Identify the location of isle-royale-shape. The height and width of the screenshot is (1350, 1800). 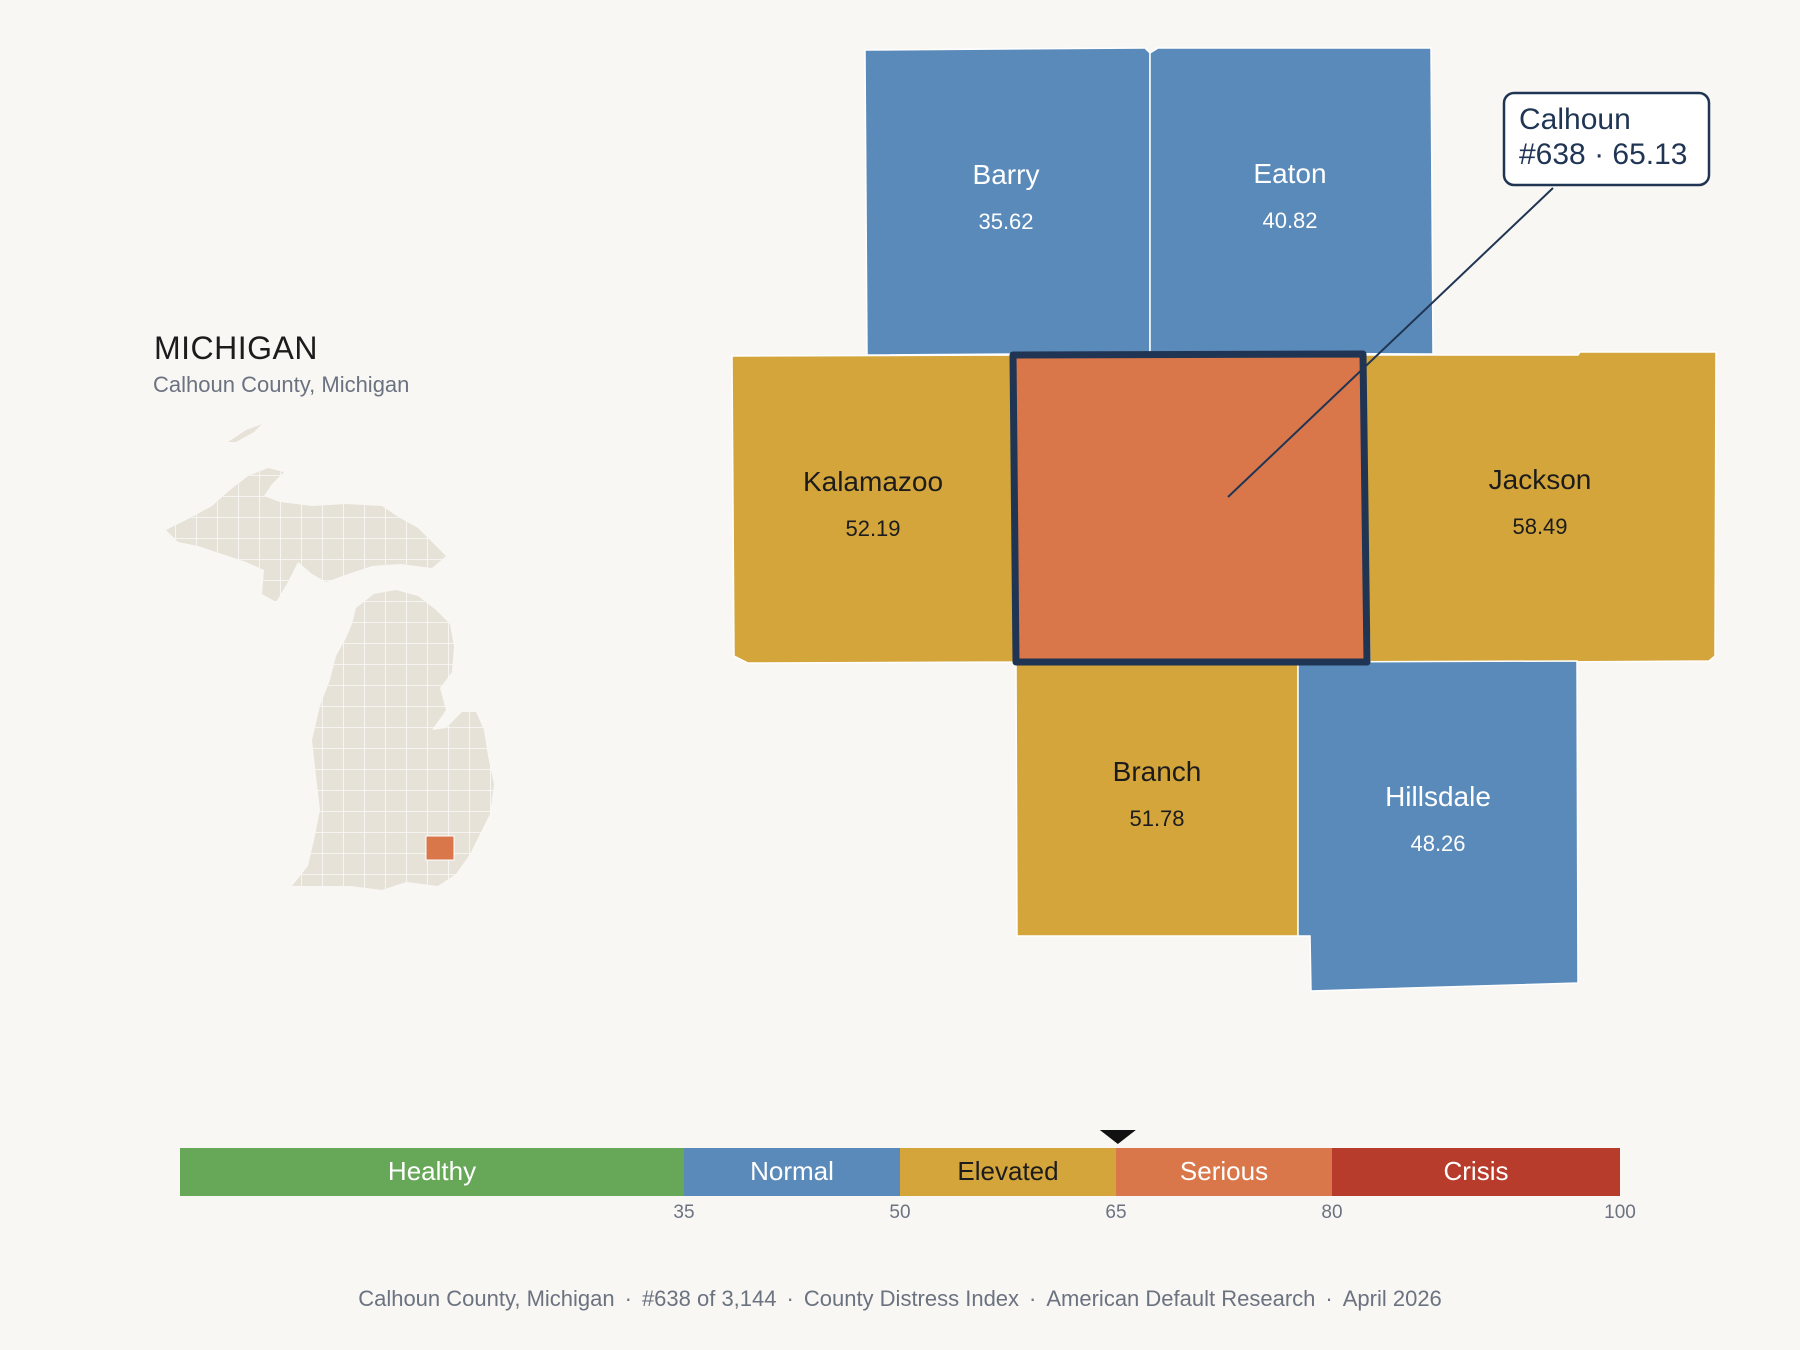
(245, 433).